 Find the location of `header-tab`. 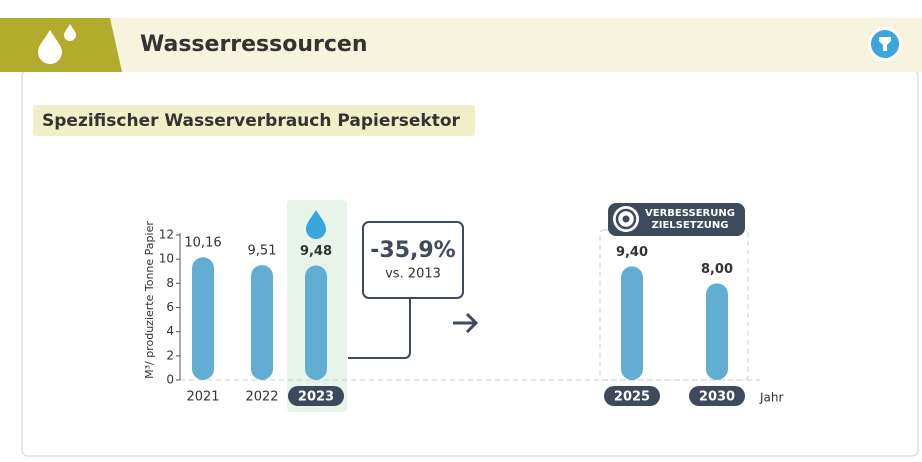

header-tab is located at coordinates (61, 45).